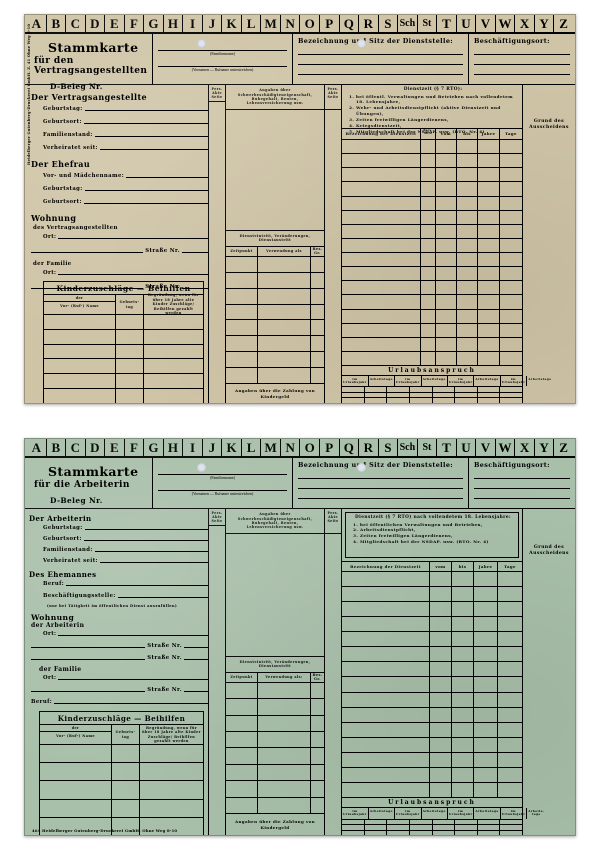 The image size is (600, 849). What do you see at coordinates (57, 23) in the screenshot?
I see `alphabet-letter: B` at bounding box center [57, 23].